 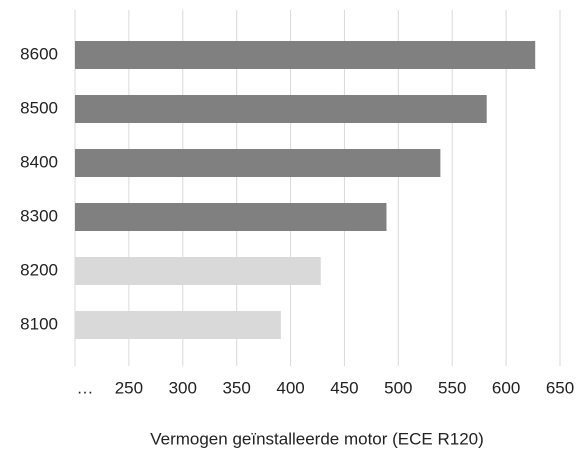 I want to click on x-tick-label: 600, so click(x=506, y=387).